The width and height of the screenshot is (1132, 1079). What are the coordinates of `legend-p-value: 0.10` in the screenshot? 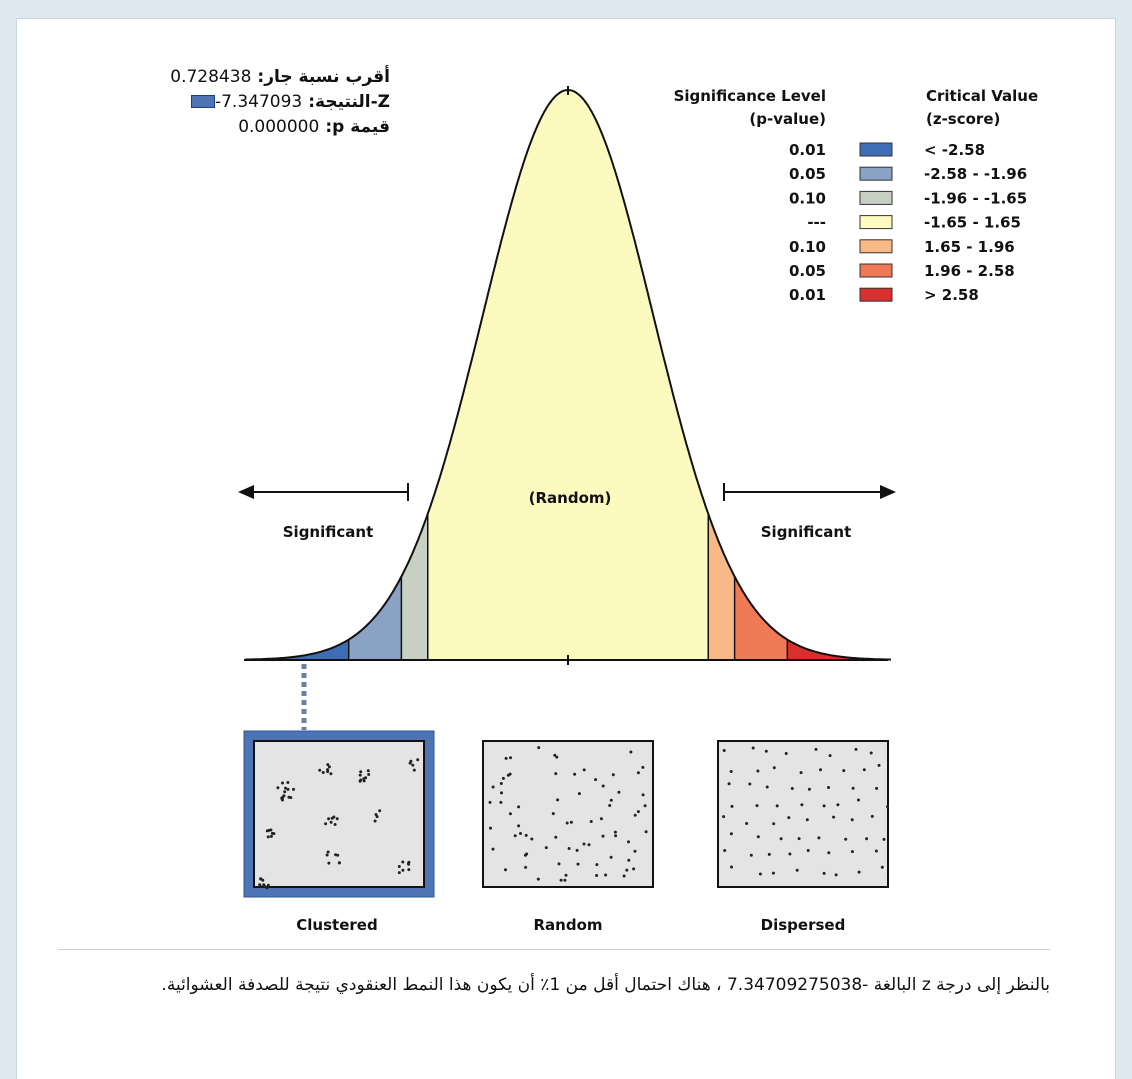 It's located at (807, 247).